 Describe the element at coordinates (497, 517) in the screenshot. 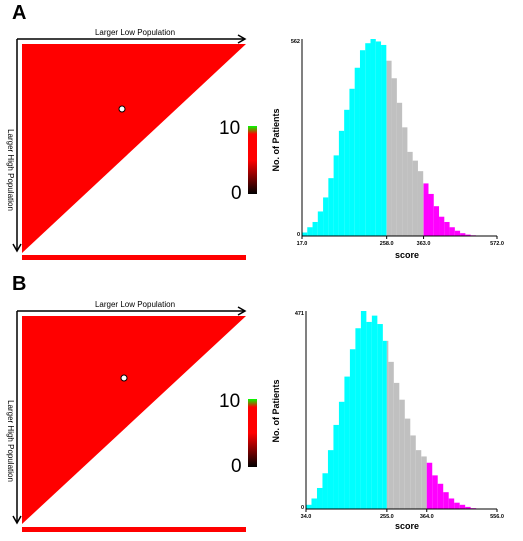

I see `x-tick-label: 556.0` at that location.